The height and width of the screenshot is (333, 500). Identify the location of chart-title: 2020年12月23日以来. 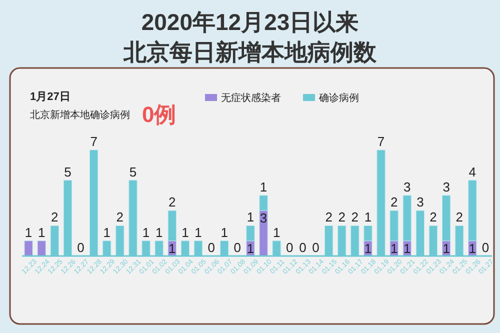
(250, 22).